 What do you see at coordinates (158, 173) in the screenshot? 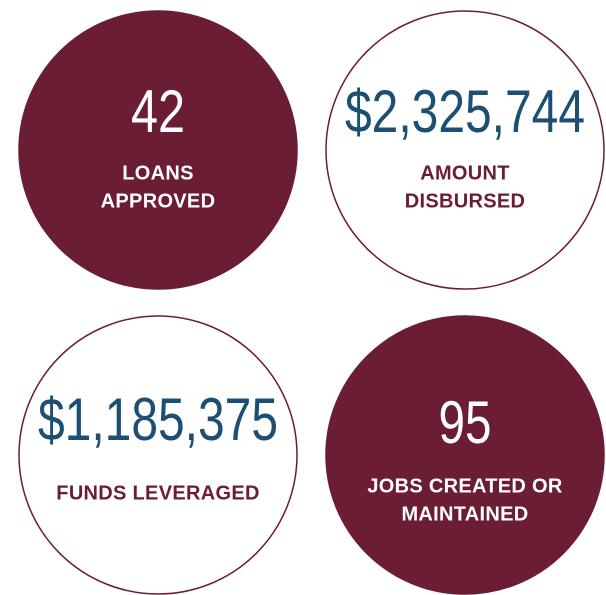
I see `stat-label: LOANS` at bounding box center [158, 173].